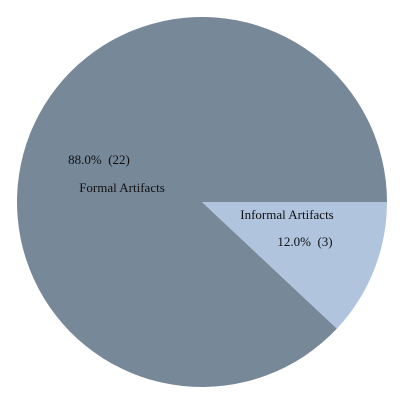 The image size is (405, 410). I want to click on slice-label-formal-artifacts: Formal Artifacts, so click(122, 187).